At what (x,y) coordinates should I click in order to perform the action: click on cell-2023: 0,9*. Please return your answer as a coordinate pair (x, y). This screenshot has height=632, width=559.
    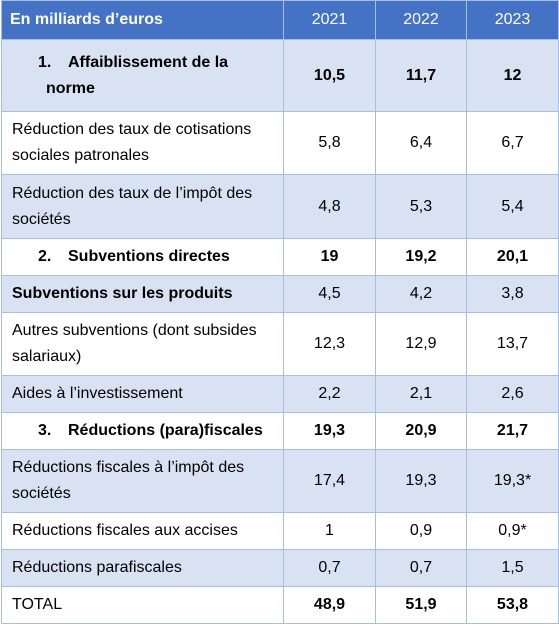
    Looking at the image, I should click on (512, 531).